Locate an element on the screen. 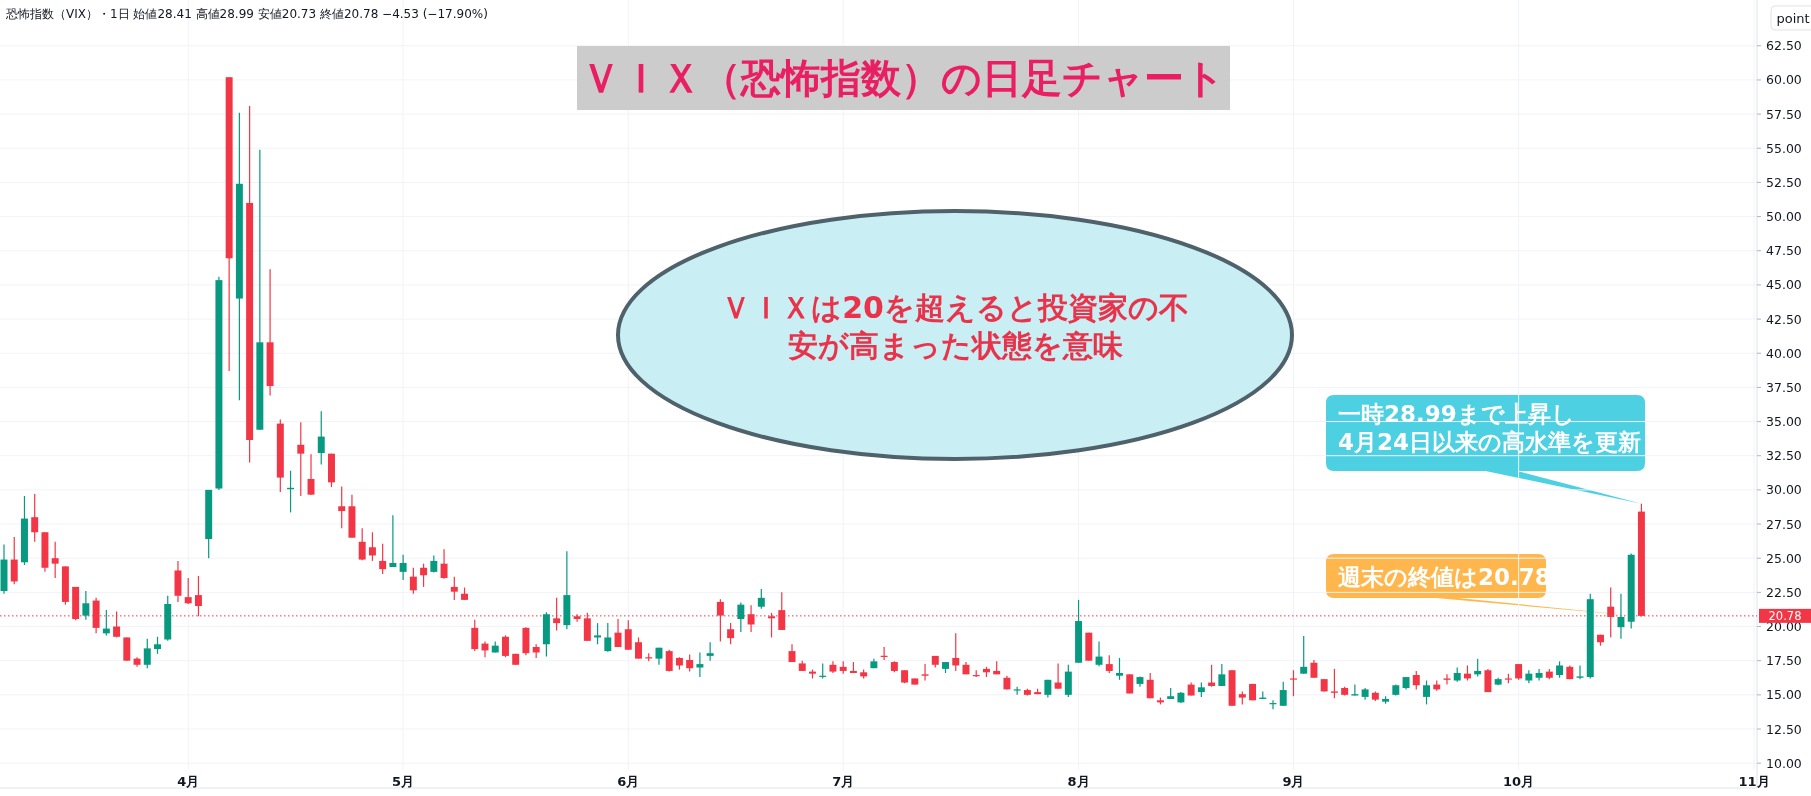  x-tick-label: 4月 is located at coordinates (188, 781).